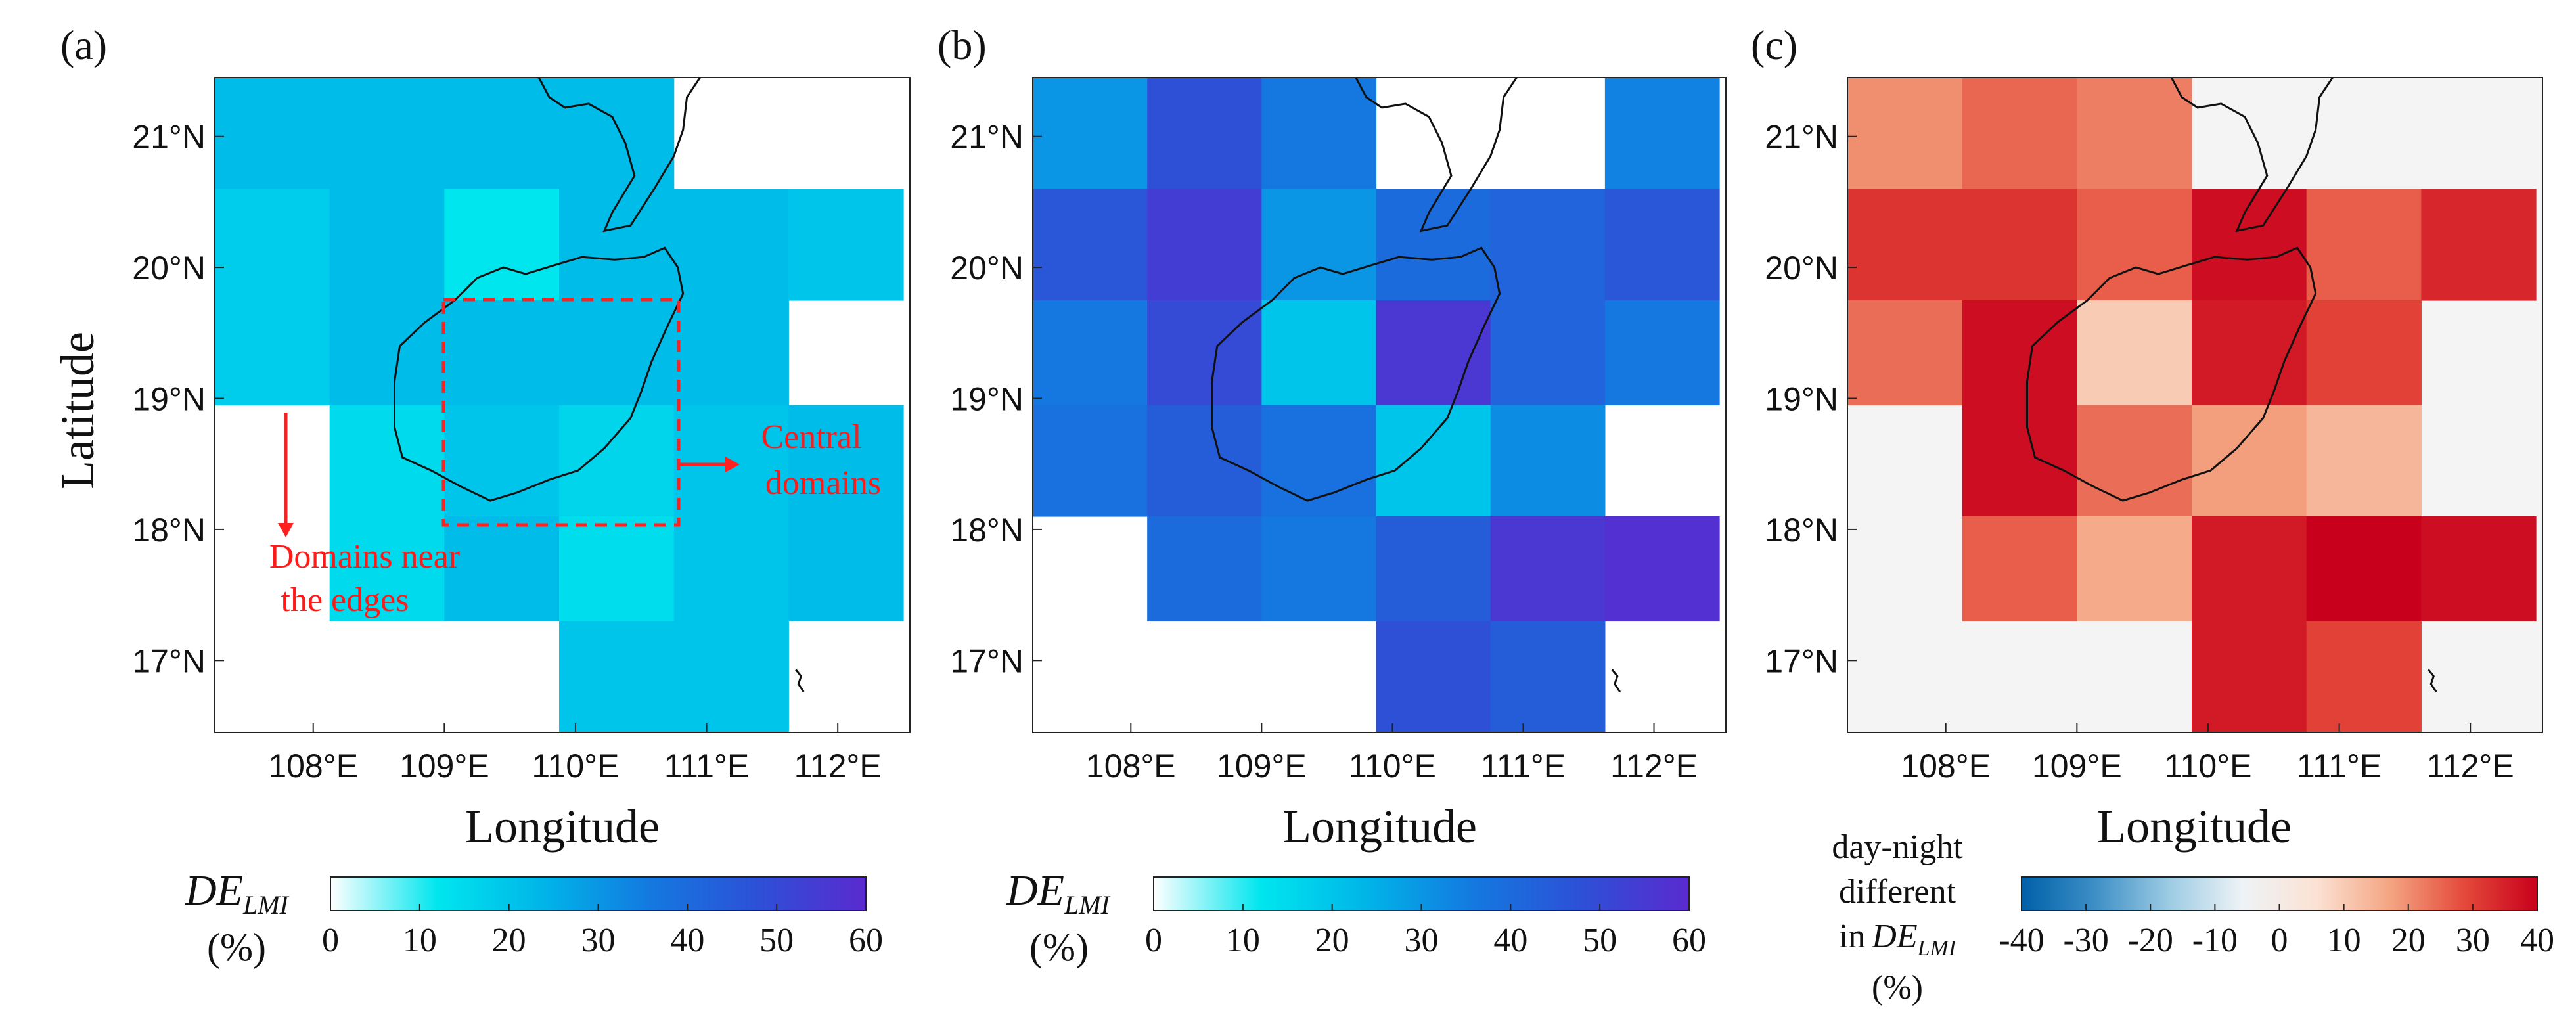  I want to click on colorbar-title-line-3: in DELMI, so click(1898, 939).